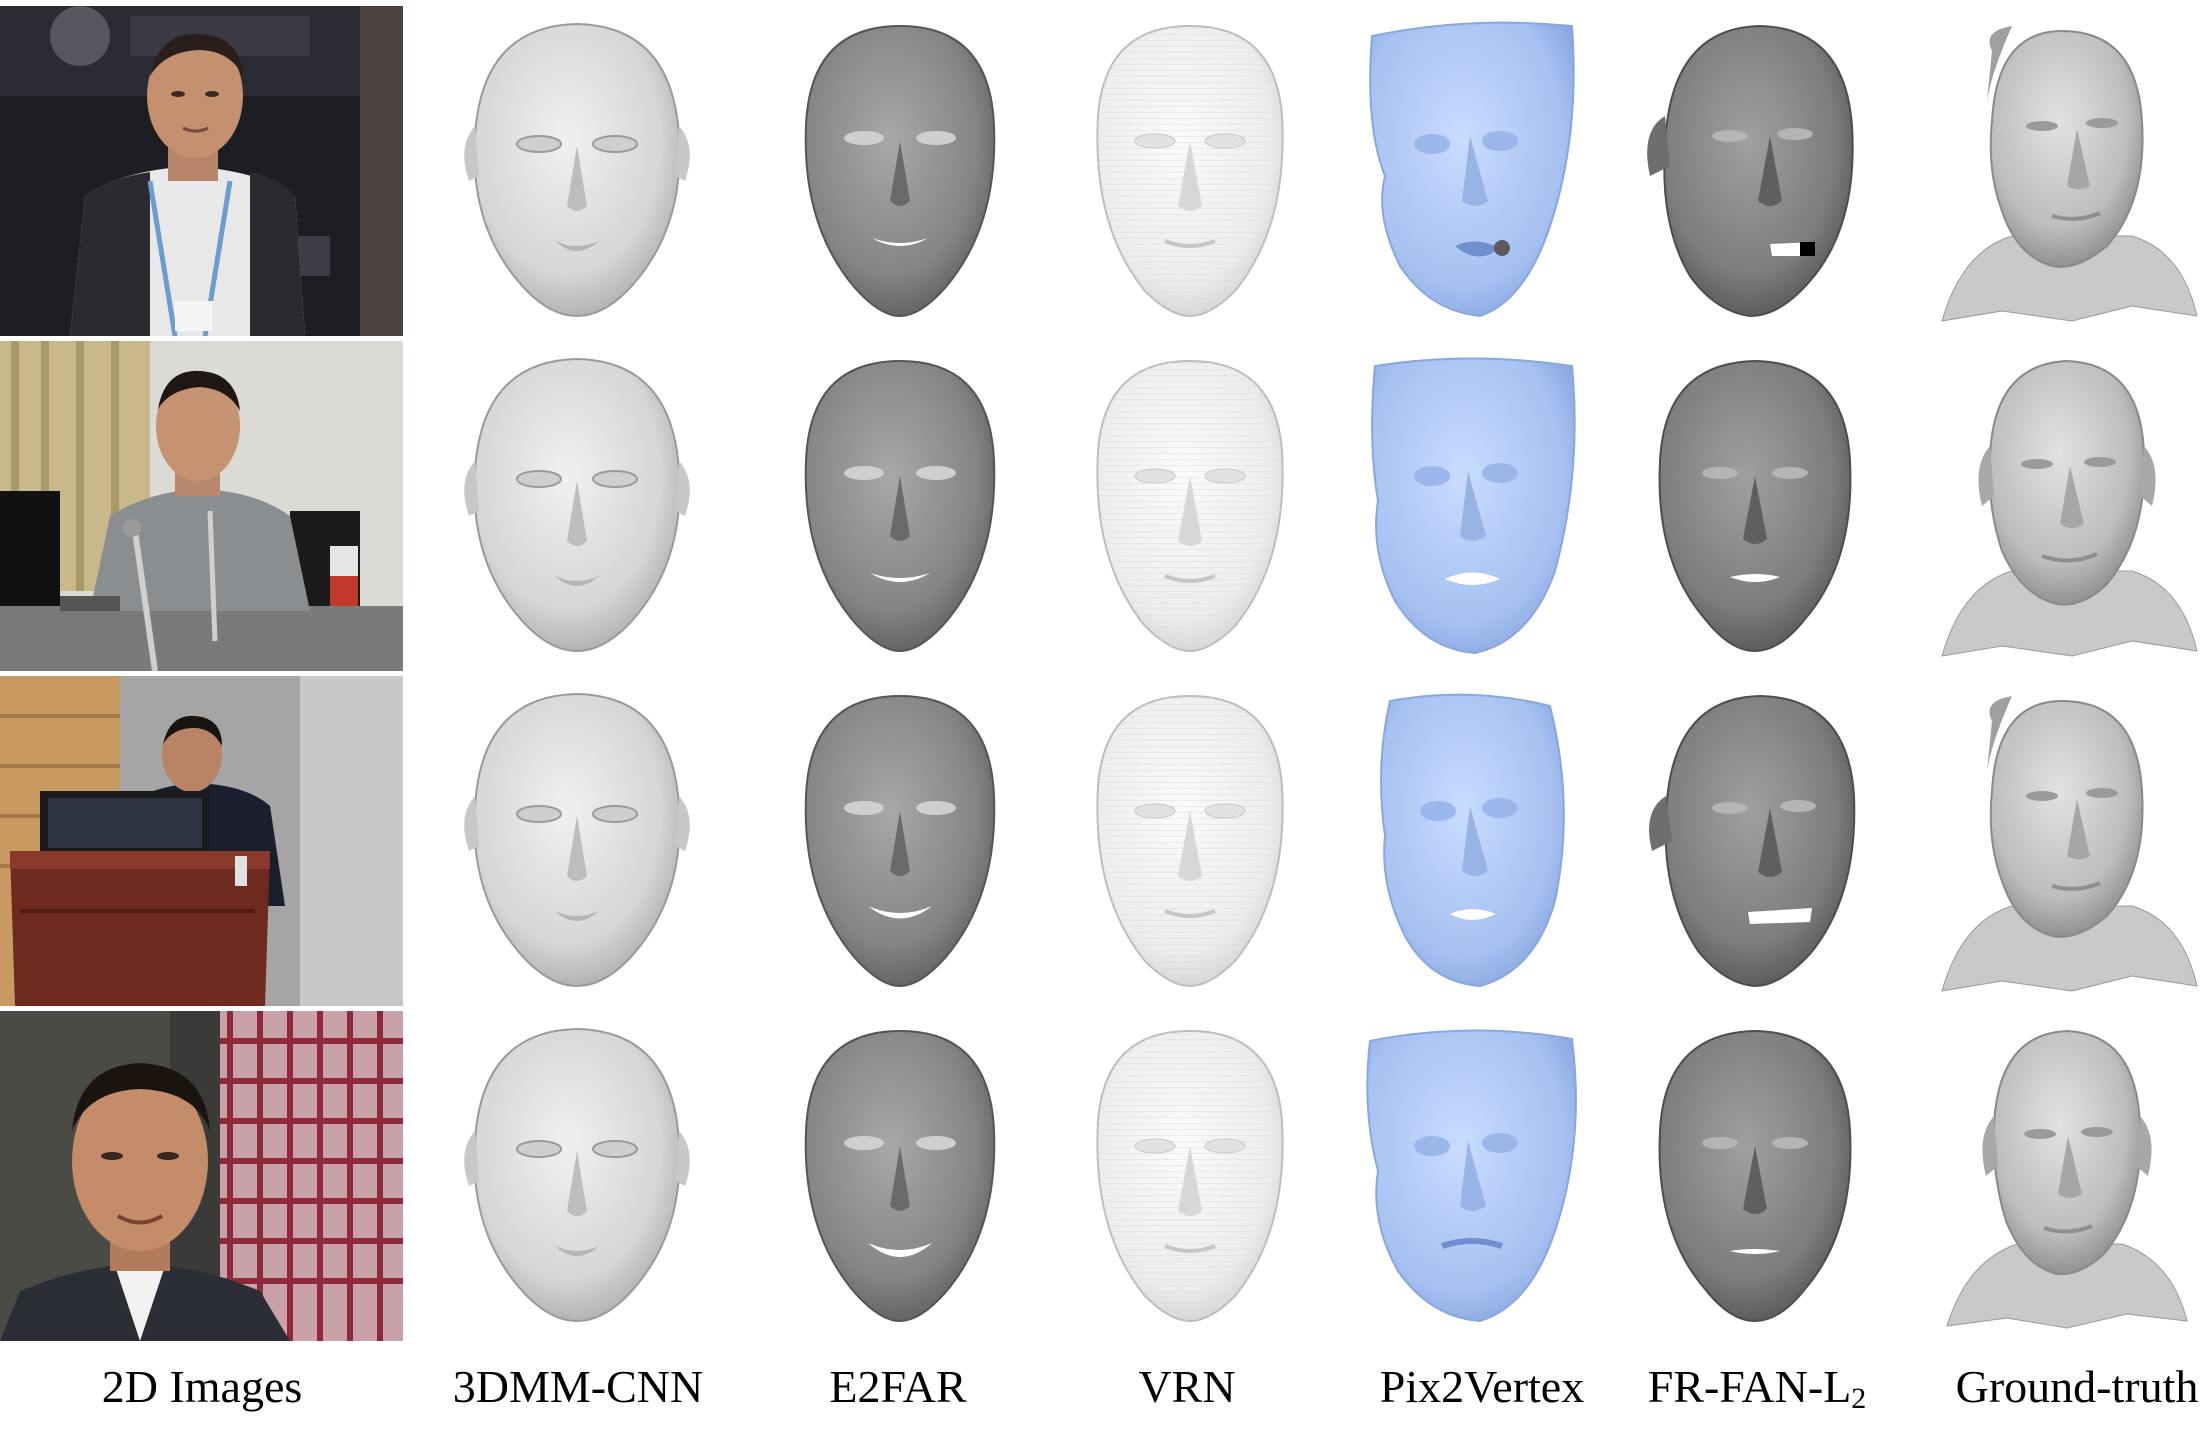 This screenshot has width=2209, height=1442. What do you see at coordinates (2077, 1386) in the screenshot?
I see `label-ground-truth: Ground-truth` at bounding box center [2077, 1386].